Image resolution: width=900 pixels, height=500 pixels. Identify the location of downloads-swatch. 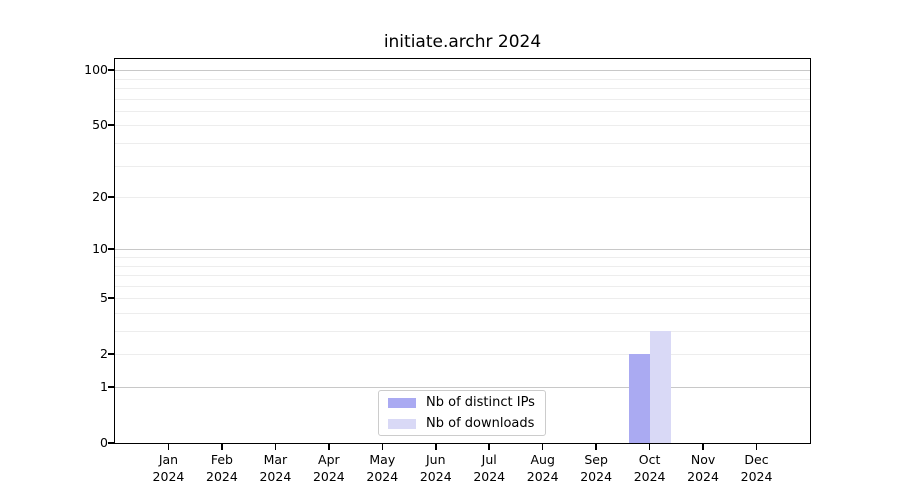
(402, 423).